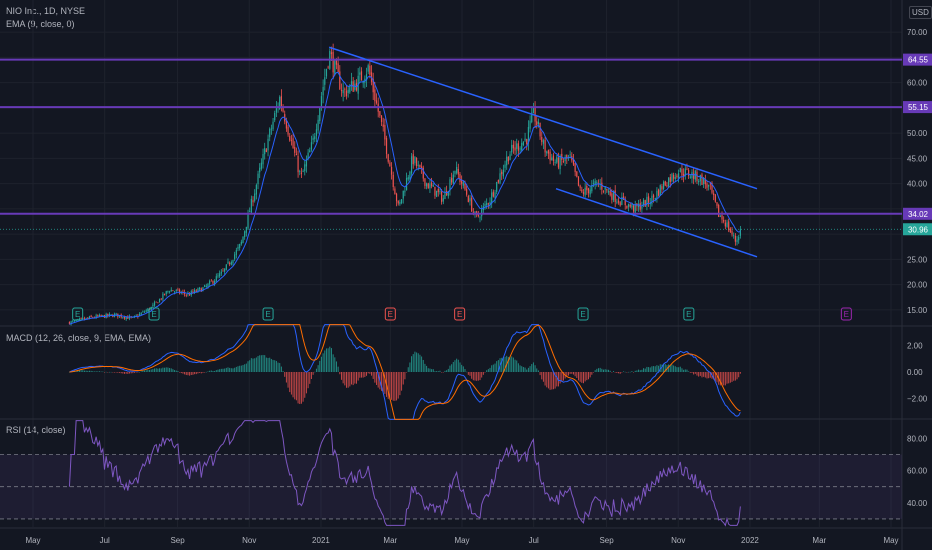 This screenshot has width=932, height=550. What do you see at coordinates (846, 314) in the screenshot?
I see `earnings-mark-7: E` at bounding box center [846, 314].